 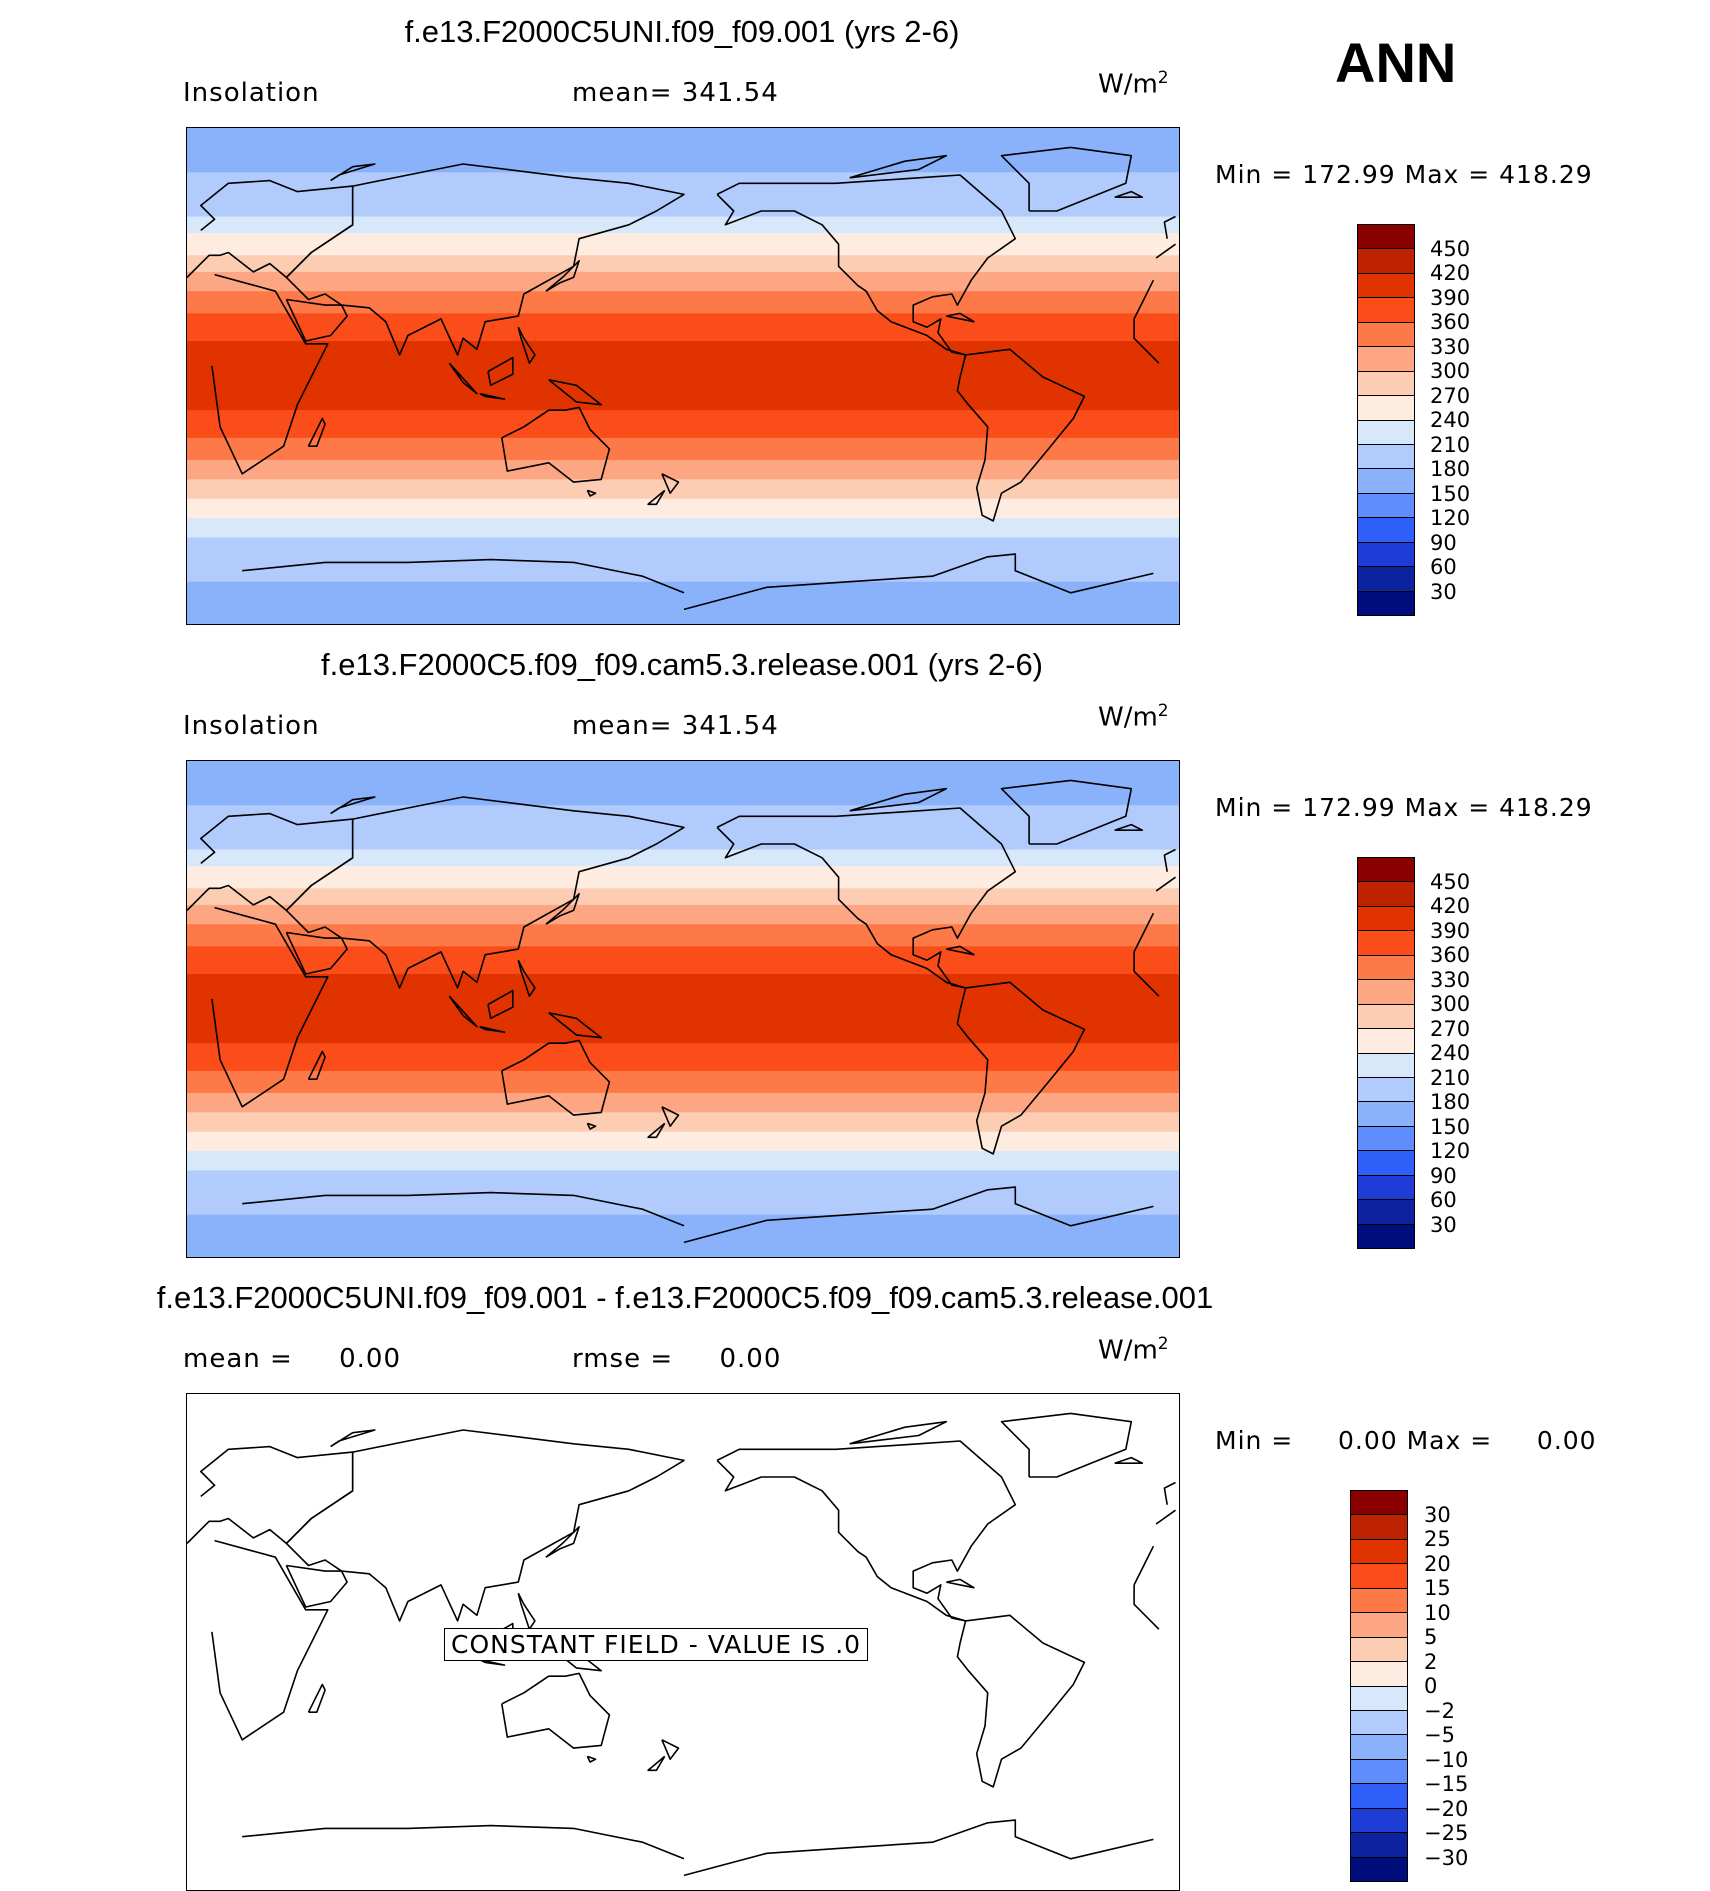 I want to click on colorbar-tick-label: 150, so click(x=1450, y=1126).